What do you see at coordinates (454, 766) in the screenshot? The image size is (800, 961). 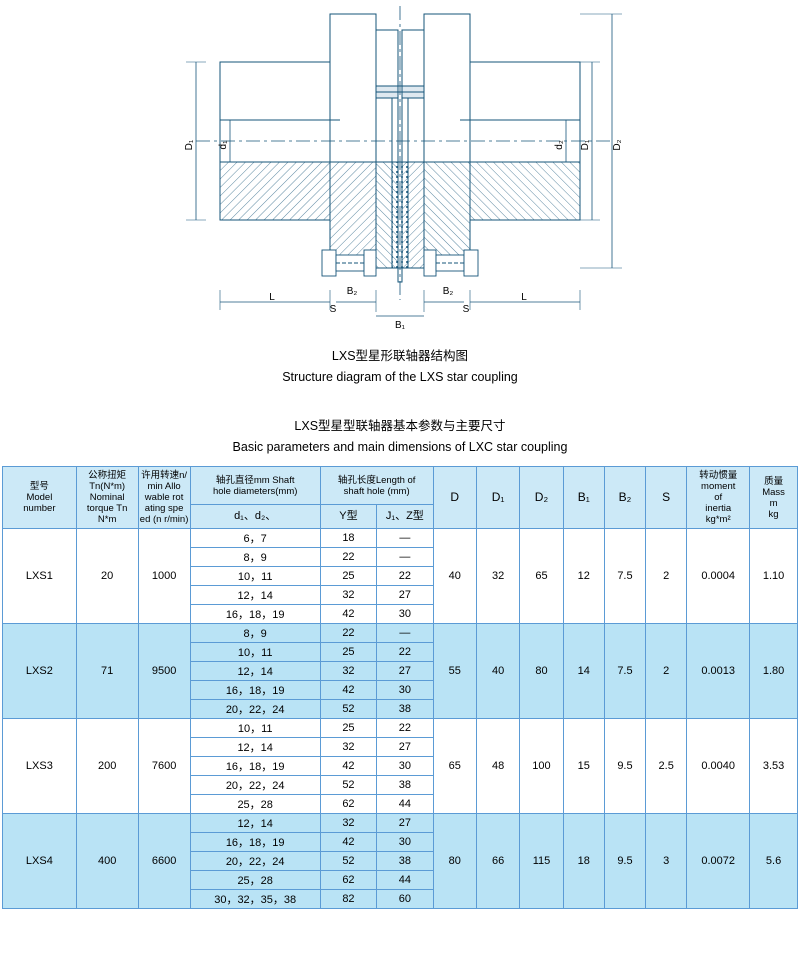 I see `cell-D: 65` at bounding box center [454, 766].